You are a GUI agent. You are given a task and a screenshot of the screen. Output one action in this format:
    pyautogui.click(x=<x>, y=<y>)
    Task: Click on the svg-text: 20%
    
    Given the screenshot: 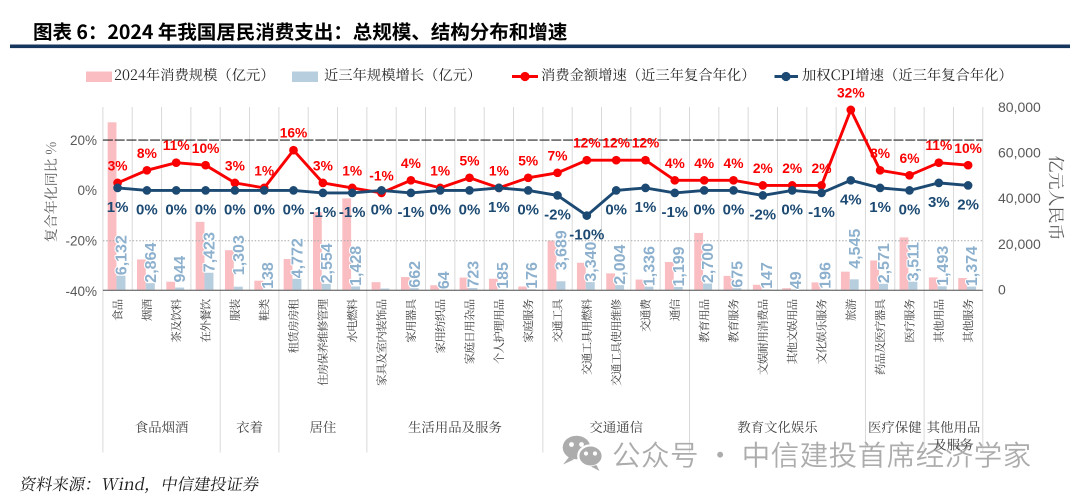 What is the action you would take?
    pyautogui.click(x=83, y=140)
    